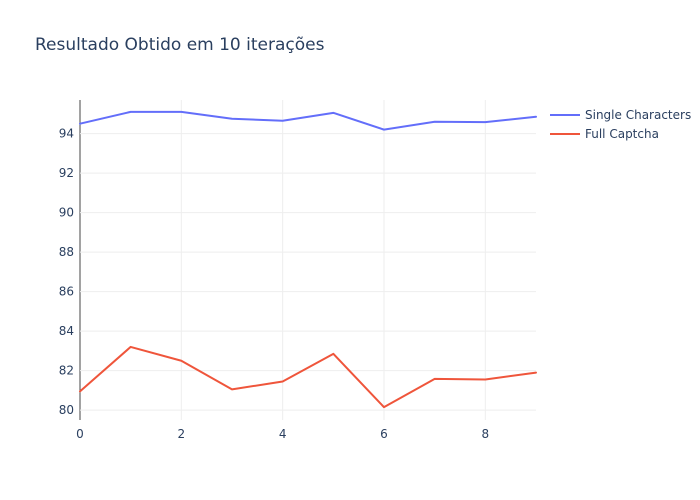  Describe the element at coordinates (66, 410) in the screenshot. I see `y-tick-label: 80` at that location.